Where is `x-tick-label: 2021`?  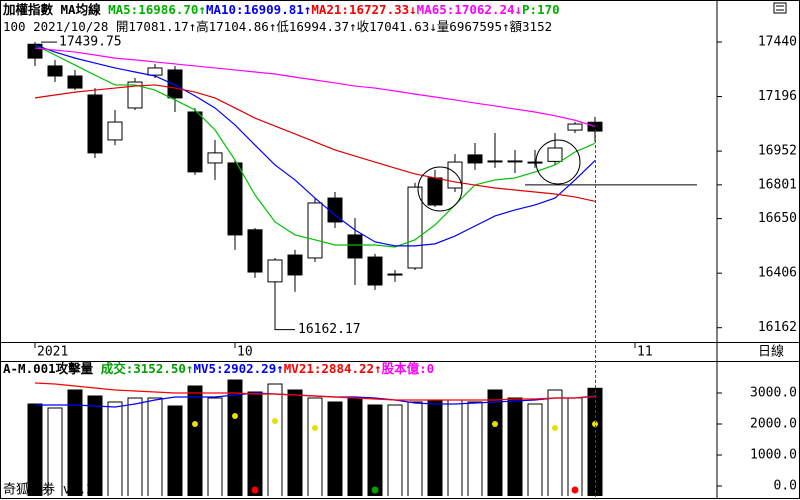 x-tick-label: 2021 is located at coordinates (52, 352).